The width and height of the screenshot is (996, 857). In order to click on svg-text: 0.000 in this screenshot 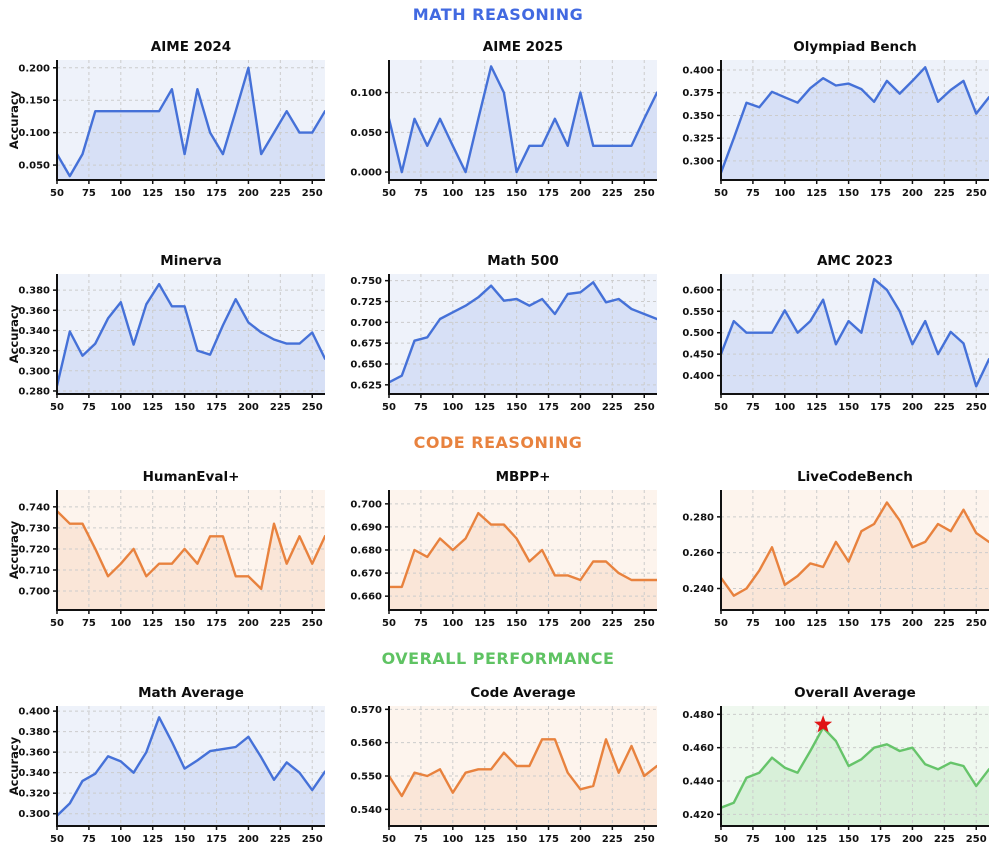, I will do `click(366, 173)`.